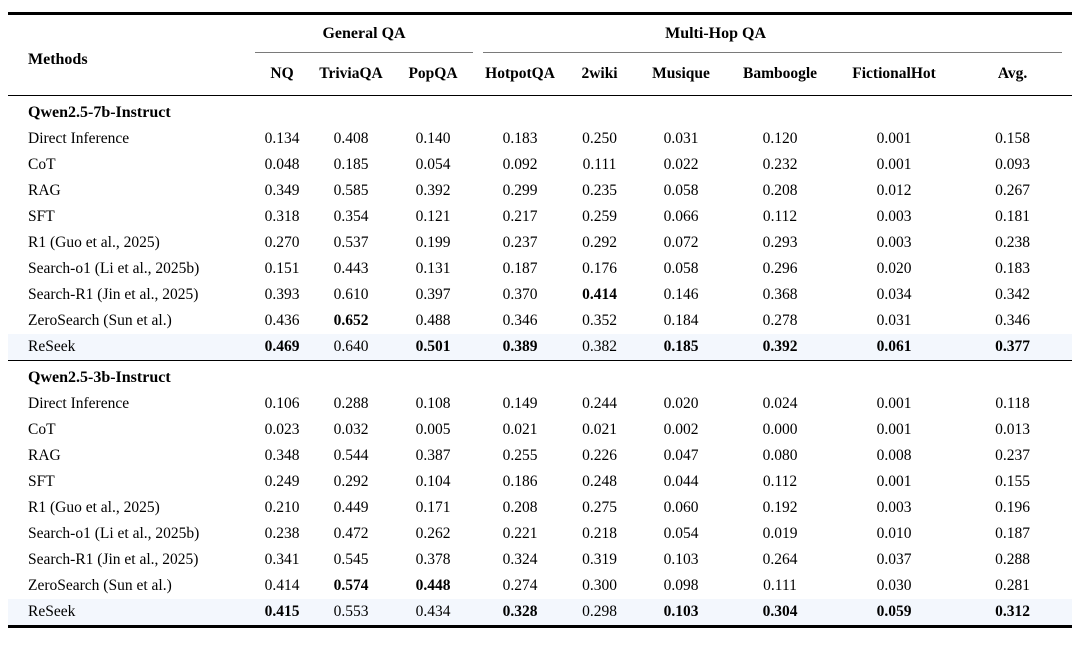 The height and width of the screenshot is (647, 1080). I want to click on value-cell: 0.408, so click(351, 138).